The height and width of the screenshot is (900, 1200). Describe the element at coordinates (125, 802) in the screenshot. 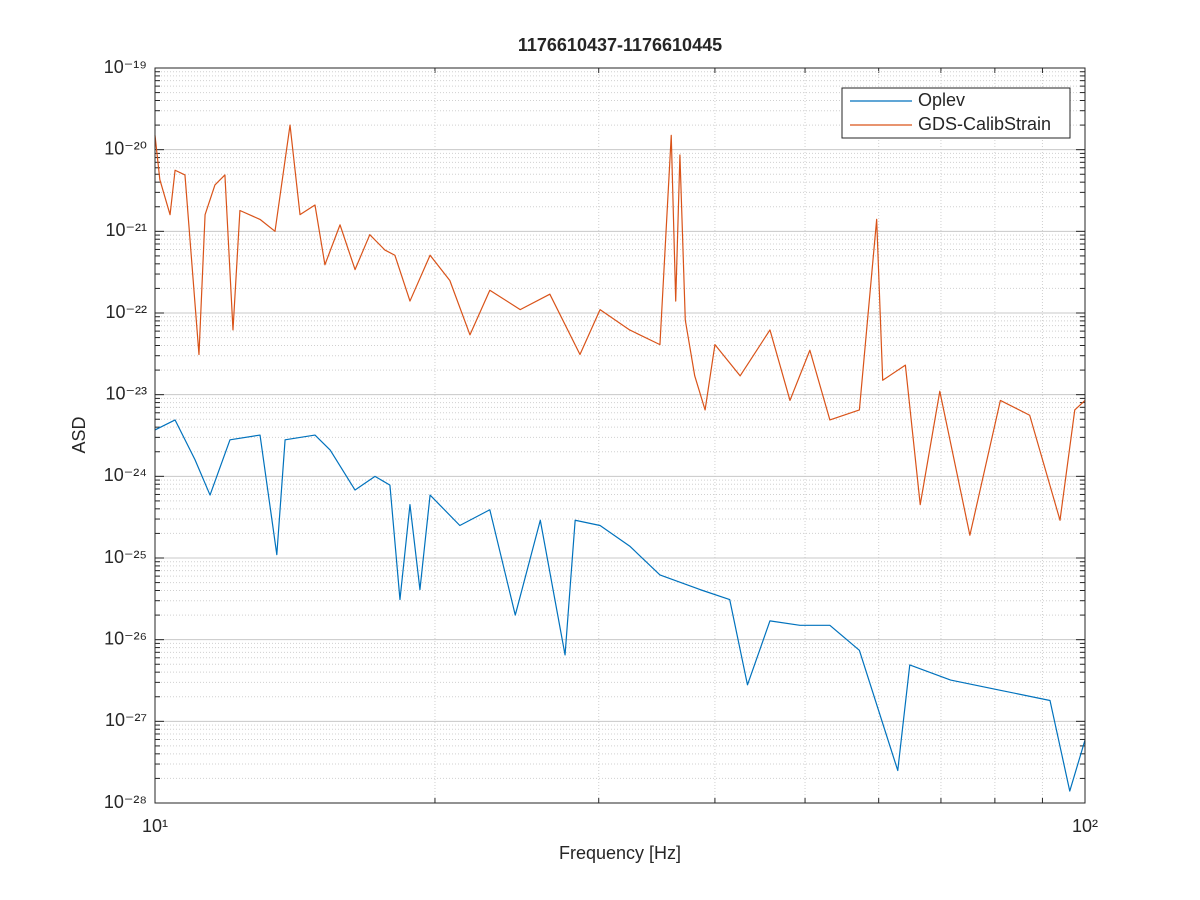

I see `y-tick-label: 10⁻²⁸` at that location.